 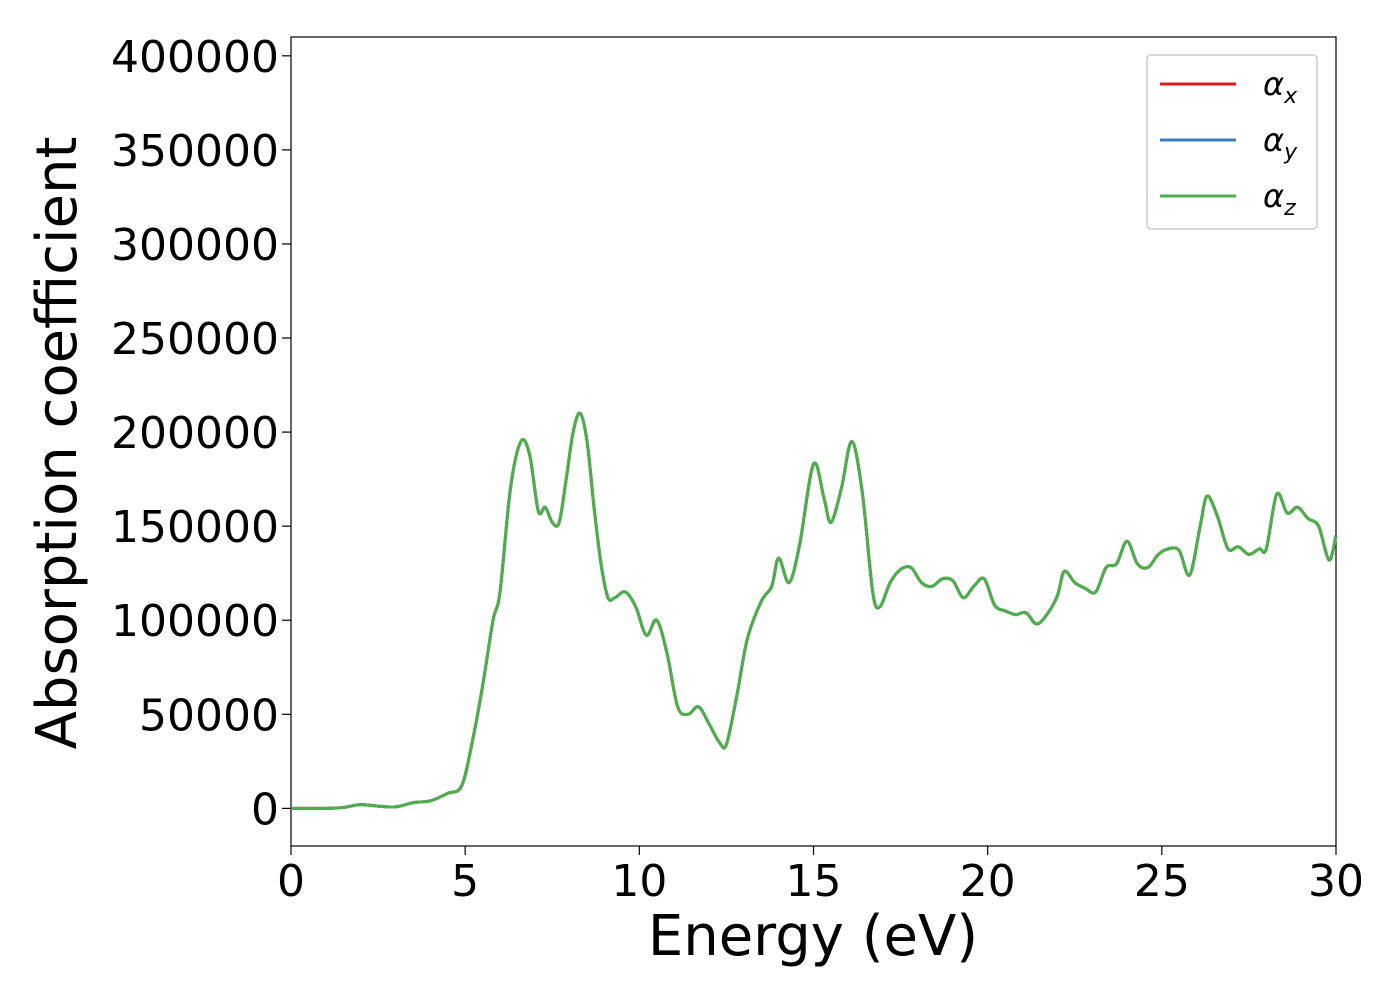 What do you see at coordinates (1289, 208) in the screenshot?
I see `legend-label-sub: z` at bounding box center [1289, 208].